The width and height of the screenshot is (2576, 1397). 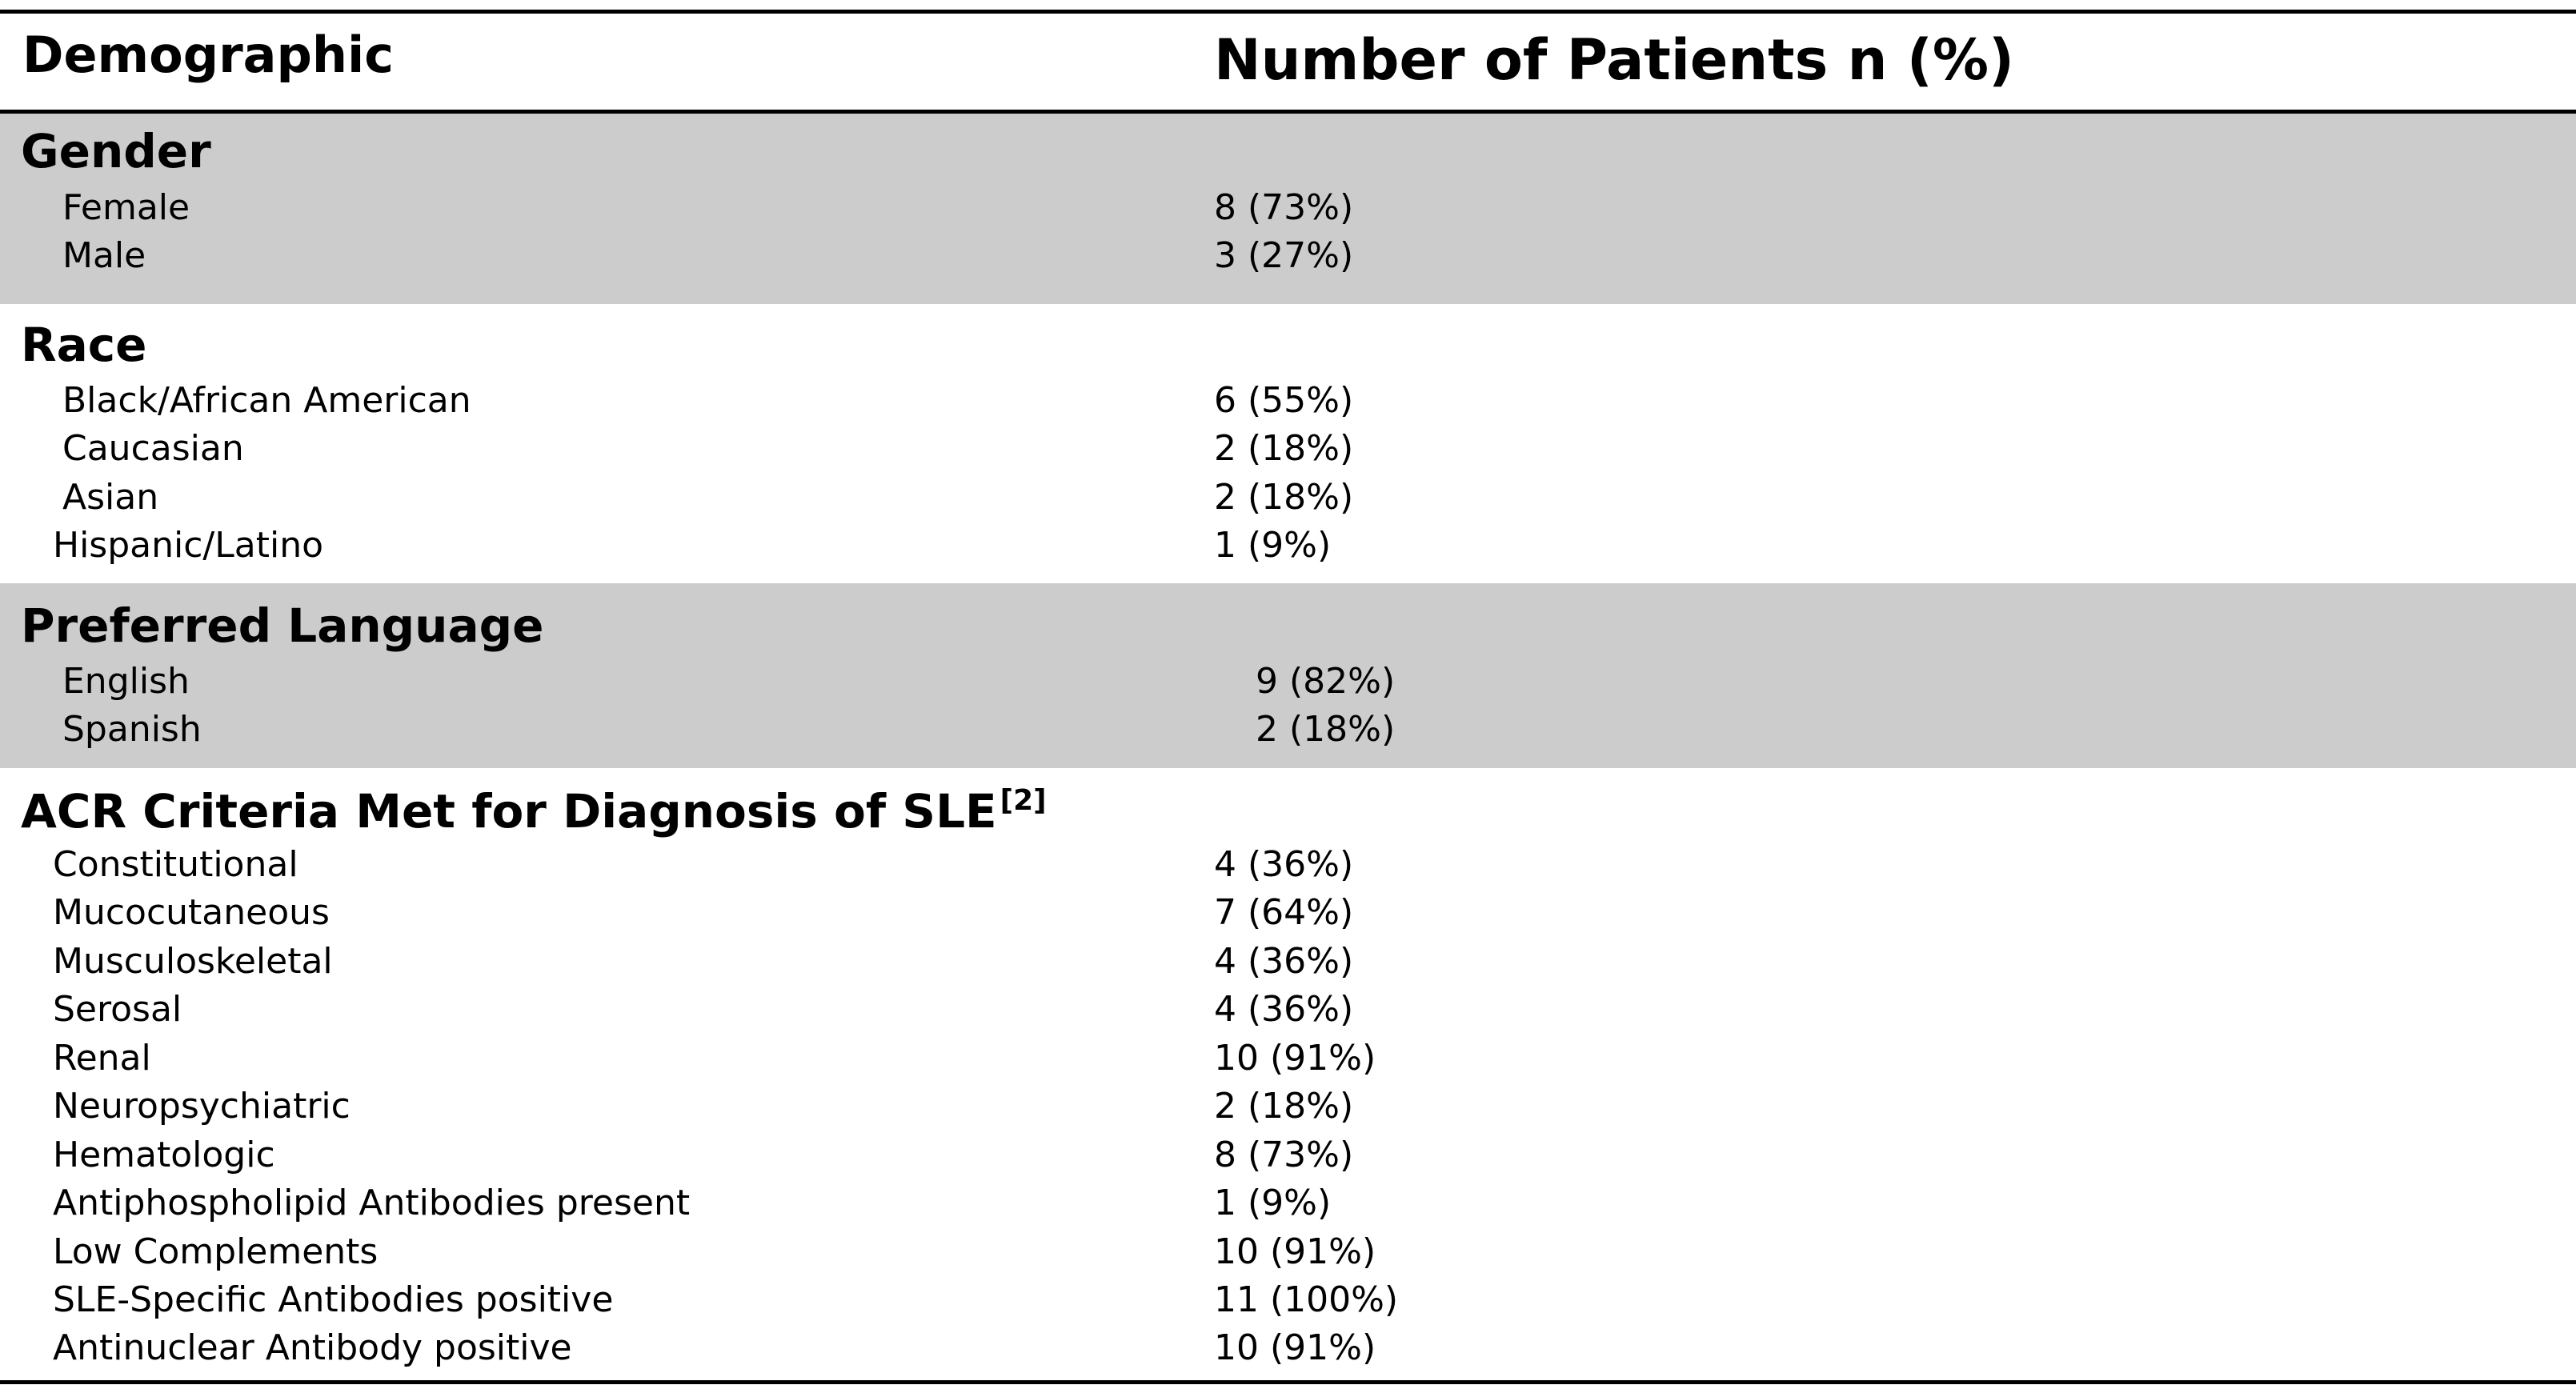 What do you see at coordinates (1284, 207) in the screenshot?
I see `row-value-female: 8 (73%)` at bounding box center [1284, 207].